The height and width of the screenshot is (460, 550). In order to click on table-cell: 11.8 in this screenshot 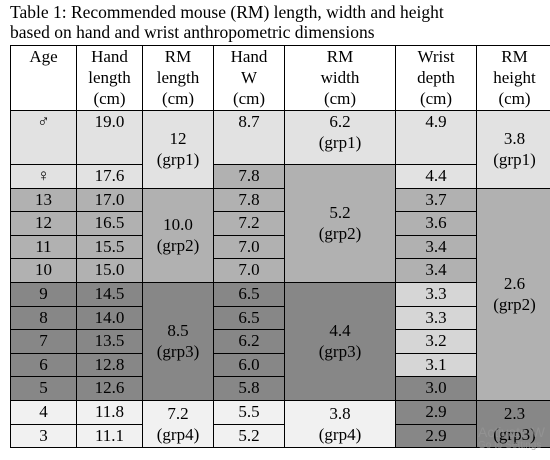, I will do `click(109, 412)`.